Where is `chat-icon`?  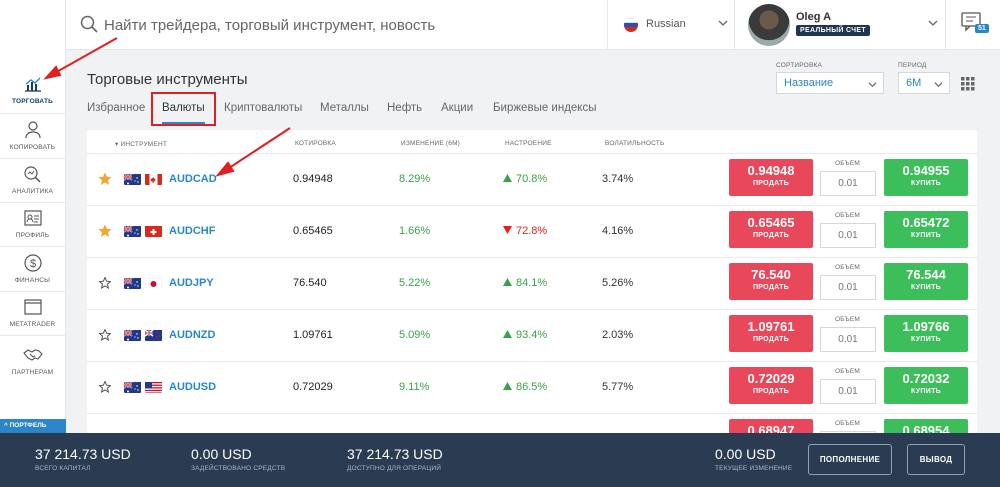 chat-icon is located at coordinates (971, 22).